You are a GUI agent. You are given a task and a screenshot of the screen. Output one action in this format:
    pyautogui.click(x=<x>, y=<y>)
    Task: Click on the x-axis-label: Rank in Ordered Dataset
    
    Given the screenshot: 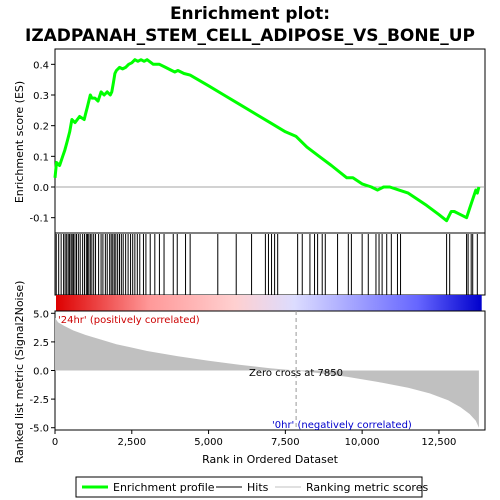 What is the action you would take?
    pyautogui.click(x=270, y=459)
    